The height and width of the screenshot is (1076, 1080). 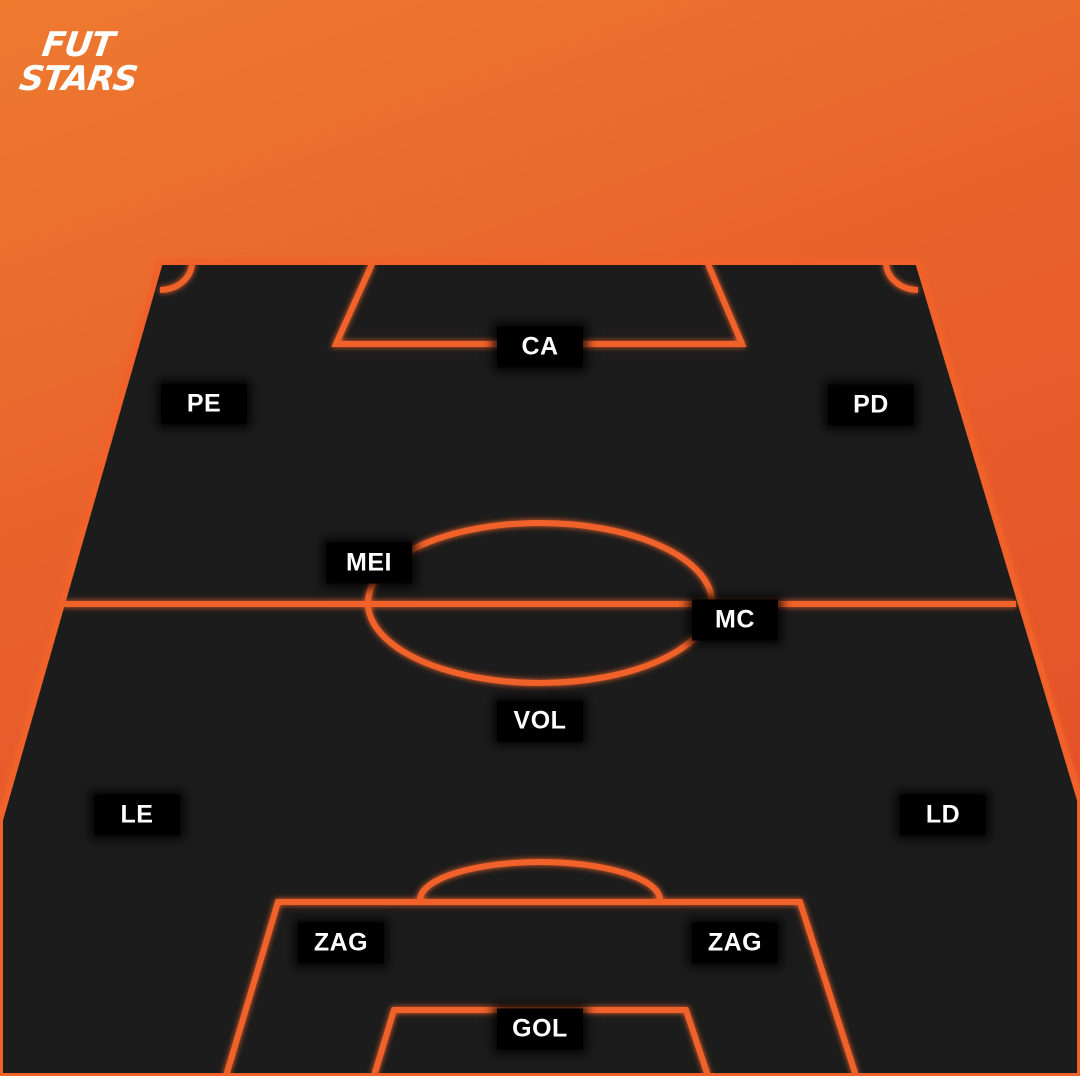 What do you see at coordinates (204, 404) in the screenshot?
I see `position-pe: PE` at bounding box center [204, 404].